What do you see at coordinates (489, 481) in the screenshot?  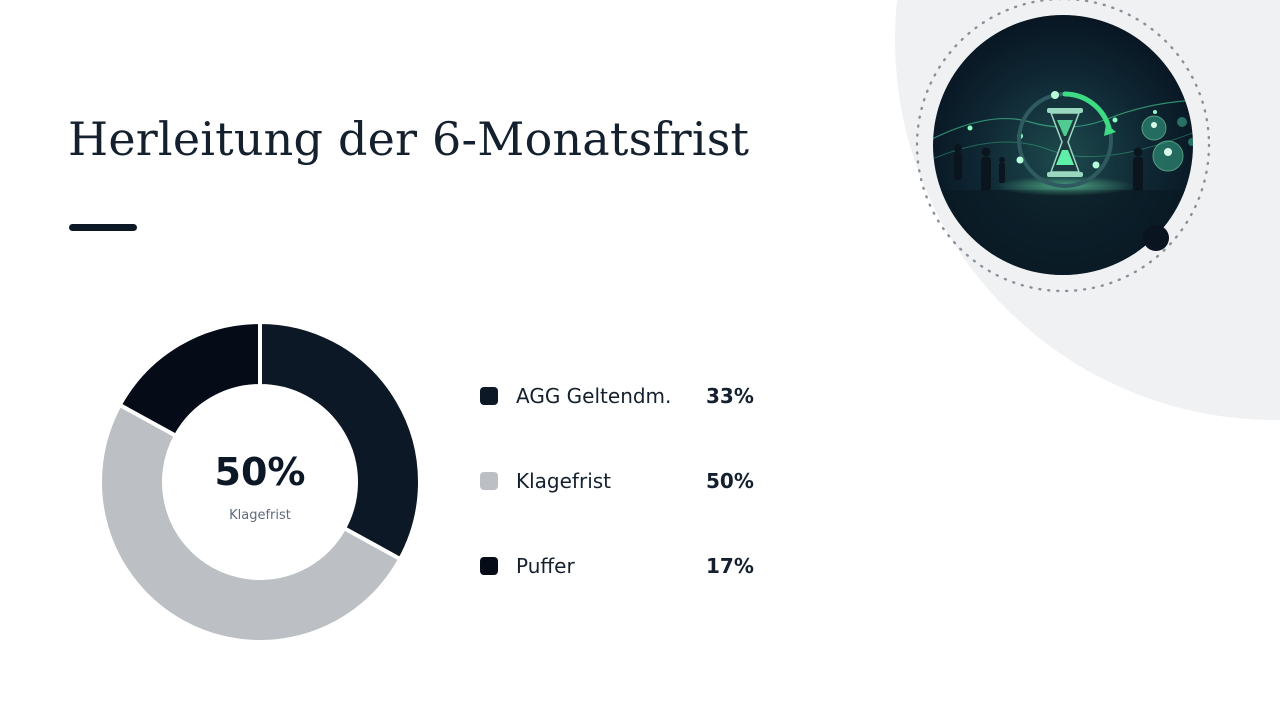 I see `legend-swatch-klagefrist` at bounding box center [489, 481].